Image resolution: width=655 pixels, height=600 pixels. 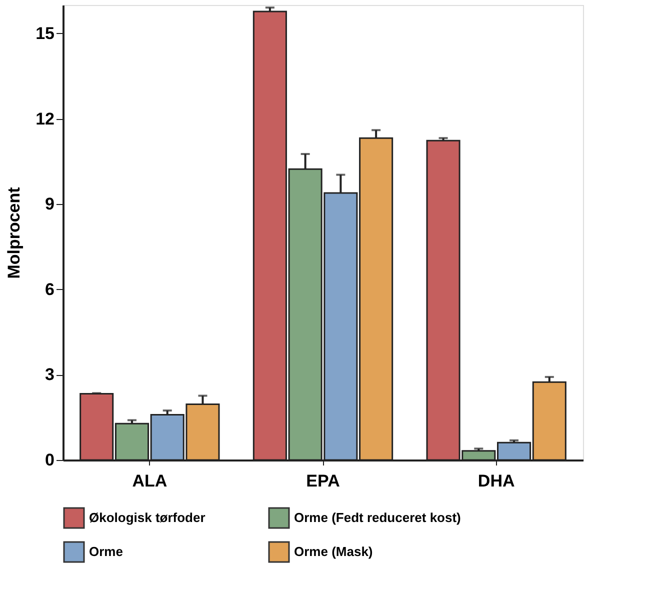 What do you see at coordinates (106, 551) in the screenshot?
I see `legend-label: Orme` at bounding box center [106, 551].